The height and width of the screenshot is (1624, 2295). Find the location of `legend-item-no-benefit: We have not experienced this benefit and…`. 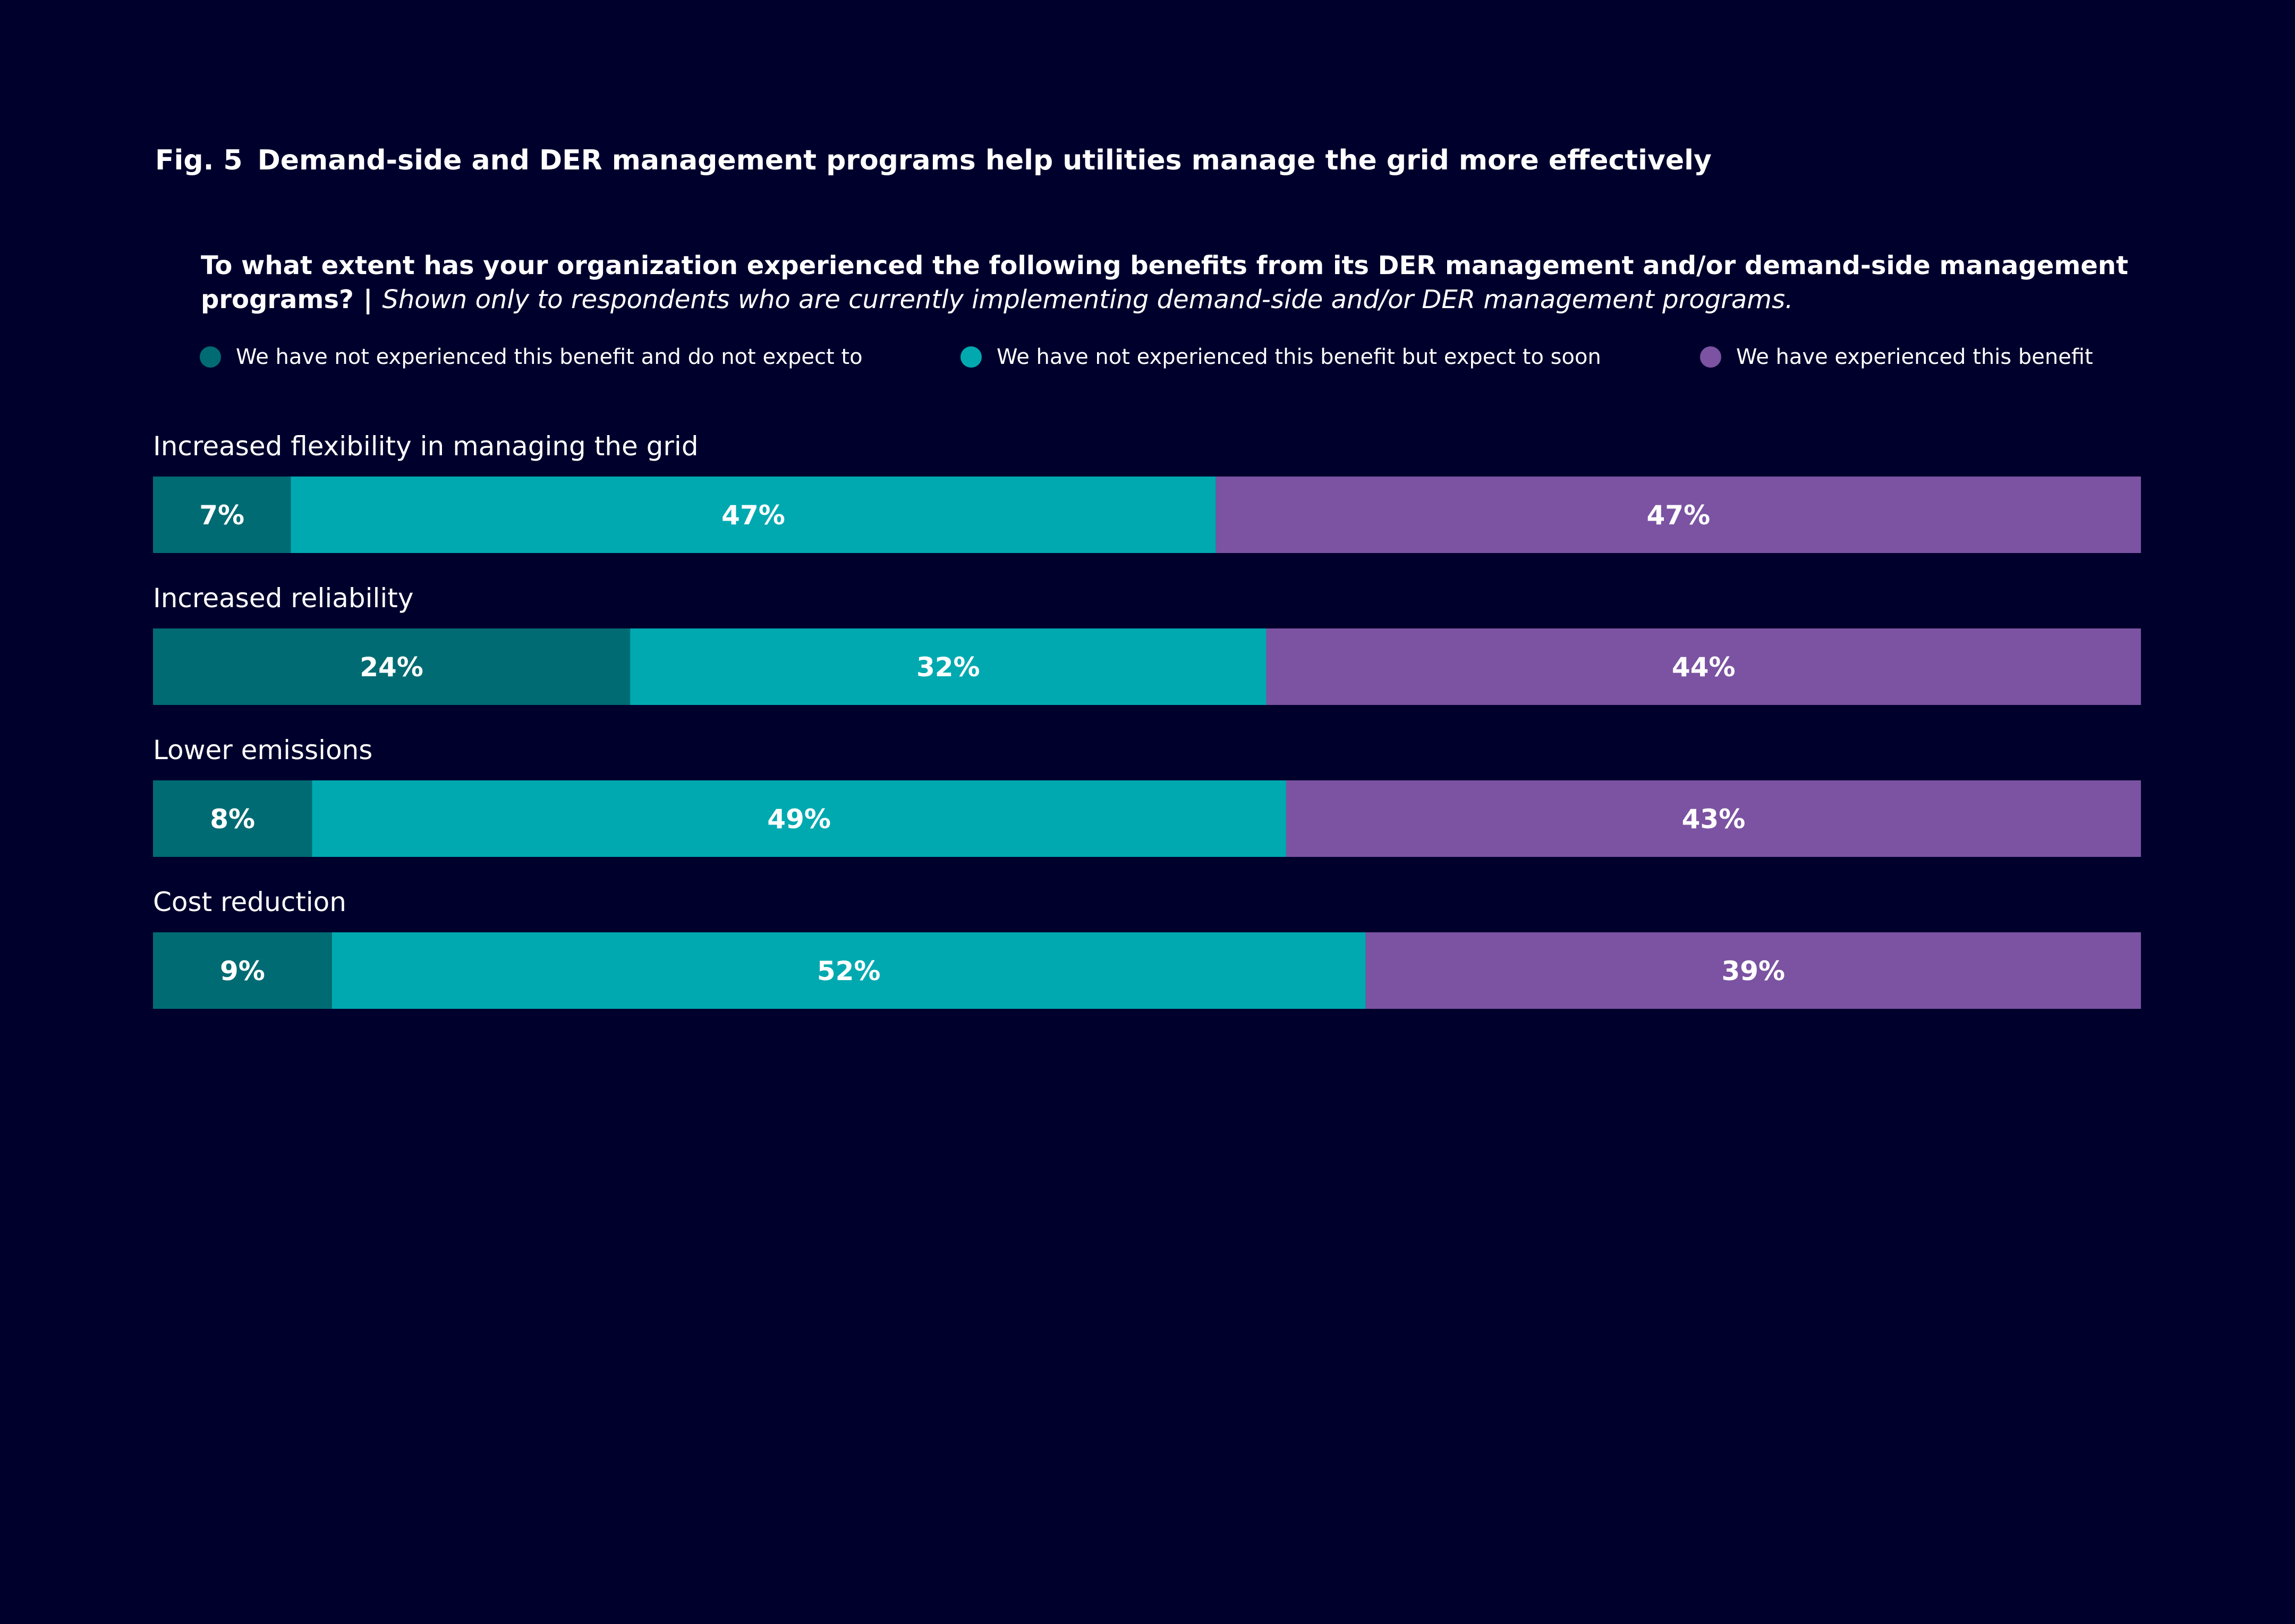

legend-item-no-benefit: We have not experienced this benefit and… is located at coordinates (531, 357).